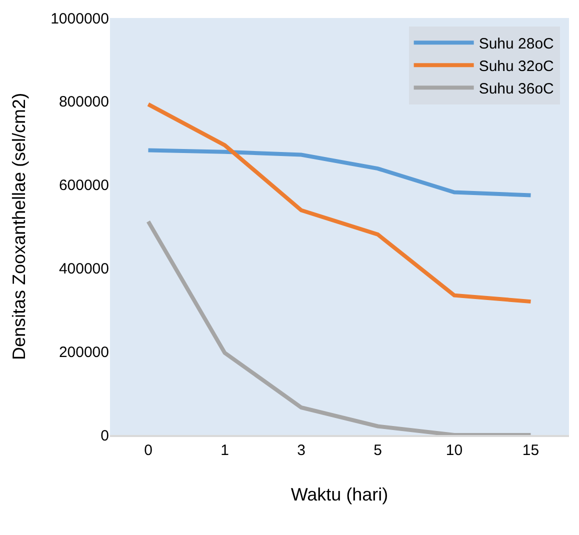 Image resolution: width=579 pixels, height=535 pixels. What do you see at coordinates (516, 66) in the screenshot?
I see `legend-label: Suhu 32oC` at bounding box center [516, 66].